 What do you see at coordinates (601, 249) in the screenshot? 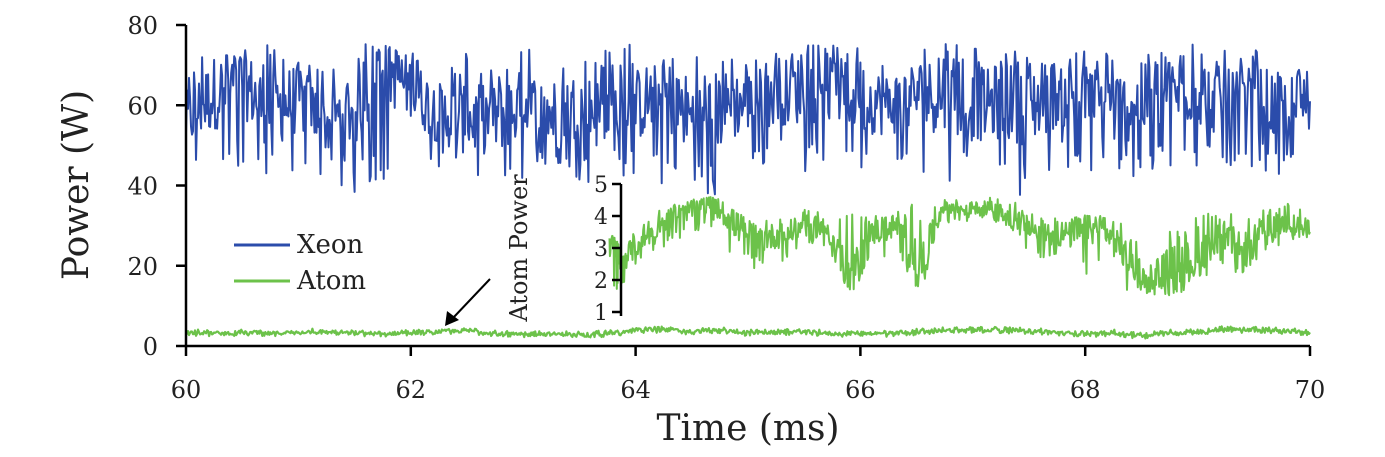
I see `inset-y-tick-label: 3` at bounding box center [601, 249].